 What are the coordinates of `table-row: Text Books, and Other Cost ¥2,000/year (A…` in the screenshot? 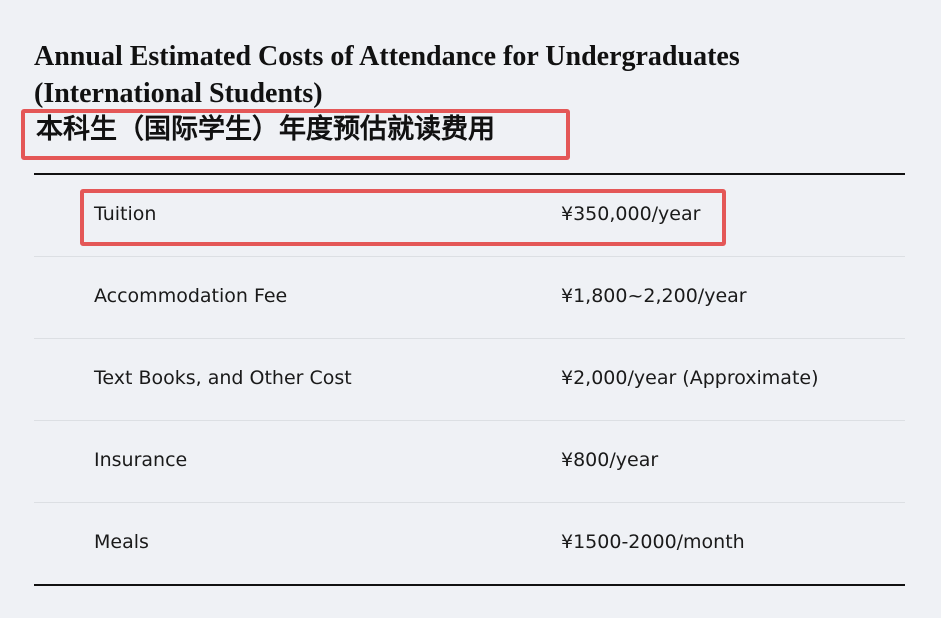 It's located at (469, 380).